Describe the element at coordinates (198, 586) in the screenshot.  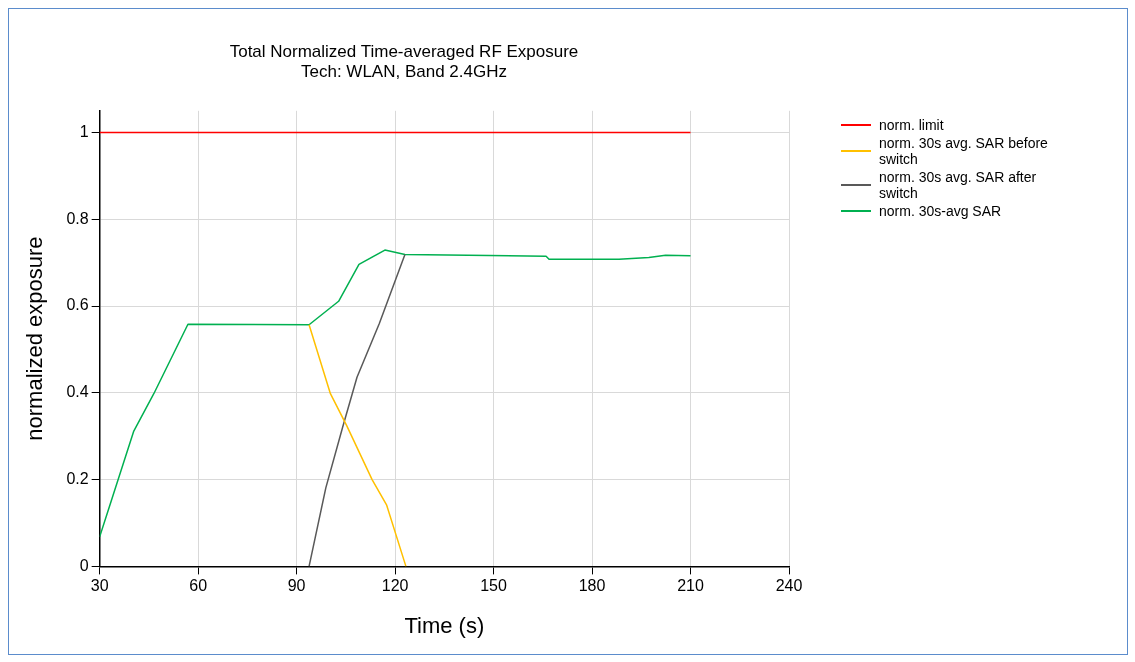
I see `x-tick-label: 60` at that location.